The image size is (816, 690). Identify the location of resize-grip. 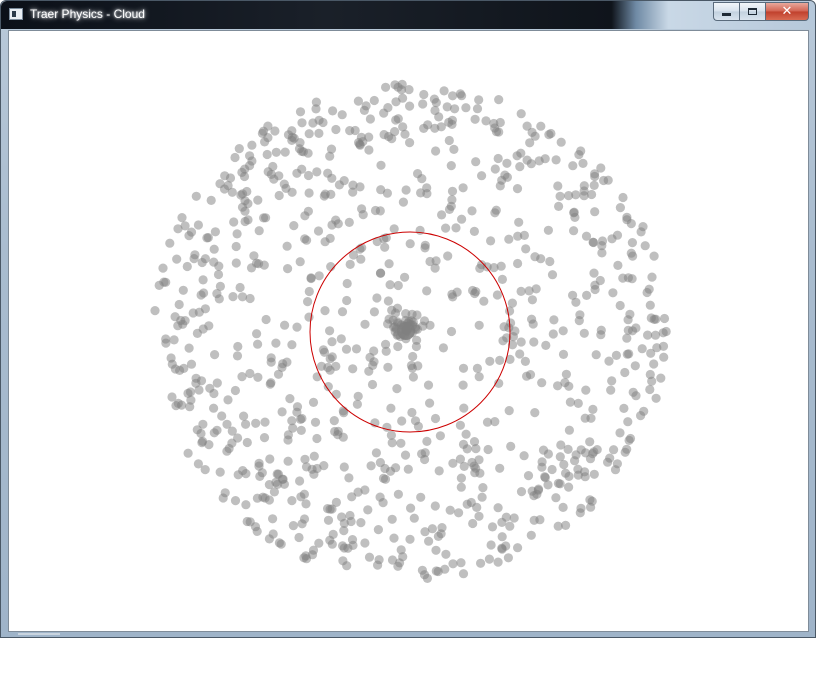
(39, 634).